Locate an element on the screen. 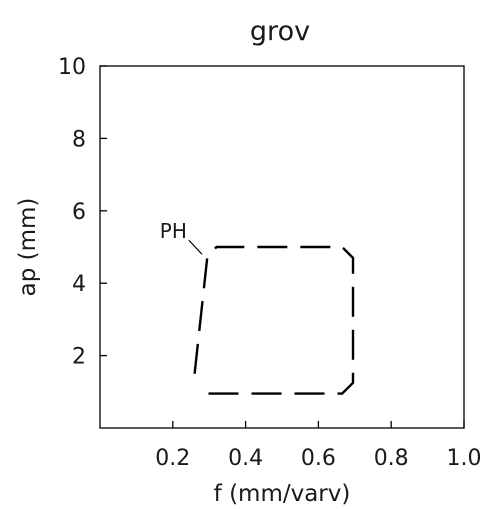 The height and width of the screenshot is (509, 499). y-axis-ticks: 2 4 6 8 10 is located at coordinates (82, 212).